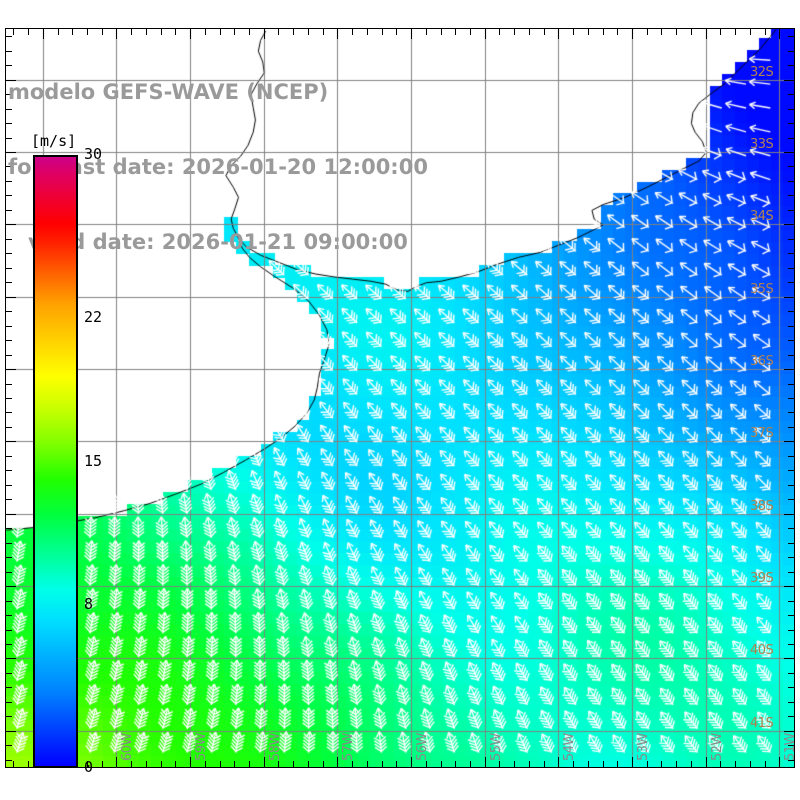  Describe the element at coordinates (762, 723) in the screenshot. I see `latitude-label: 41S` at that location.